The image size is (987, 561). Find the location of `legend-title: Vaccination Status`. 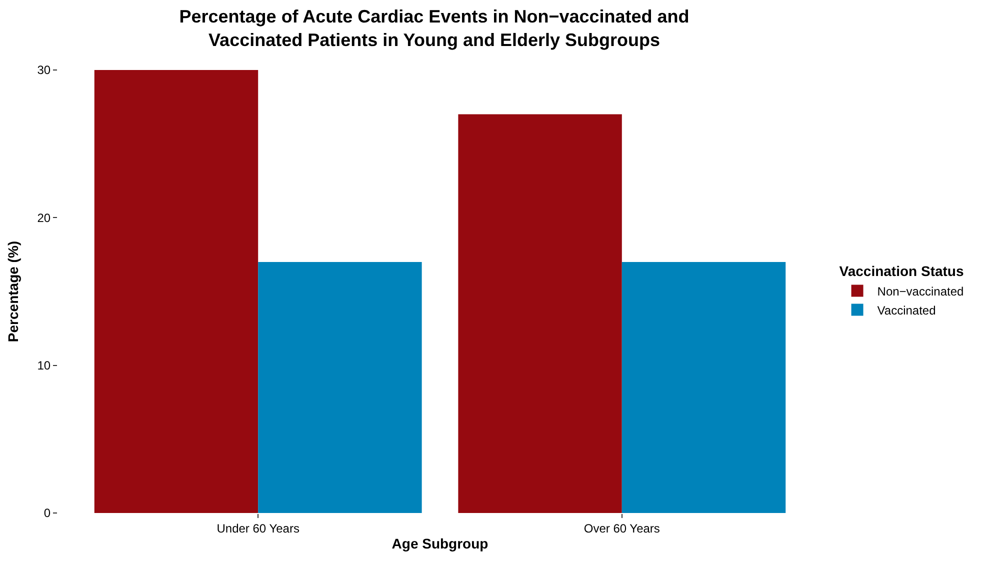

legend-title: Vaccination Status is located at coordinates (901, 271).